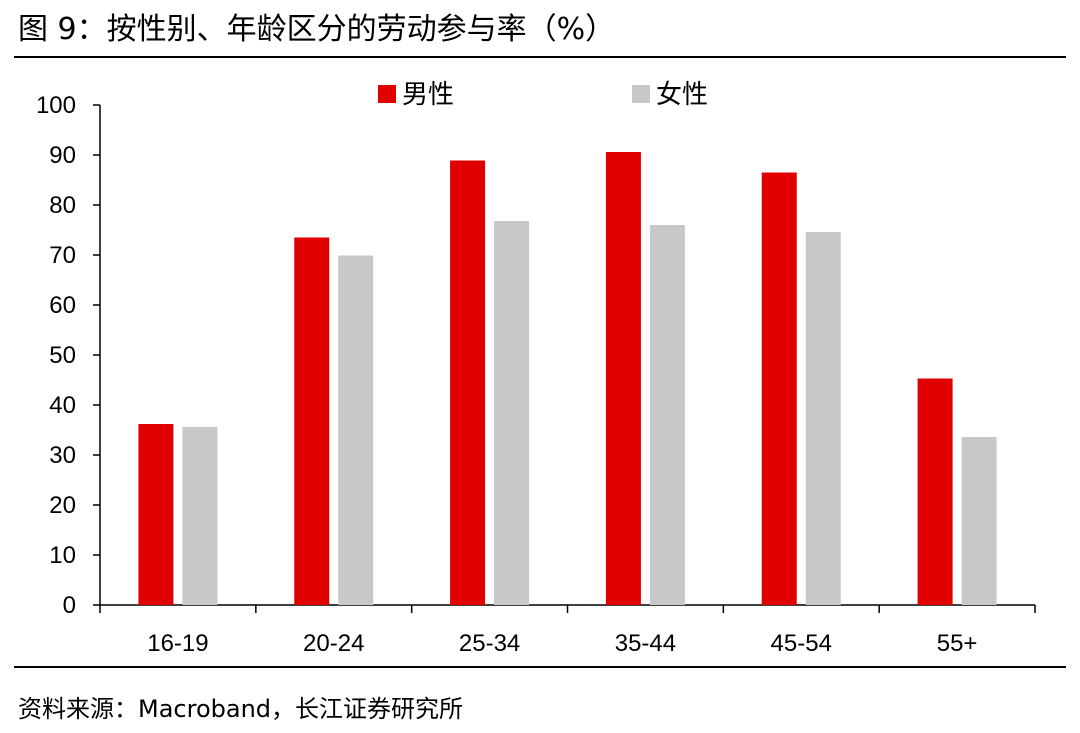 The image size is (1080, 733). I want to click on y-tick-label: 70, so click(62, 255).